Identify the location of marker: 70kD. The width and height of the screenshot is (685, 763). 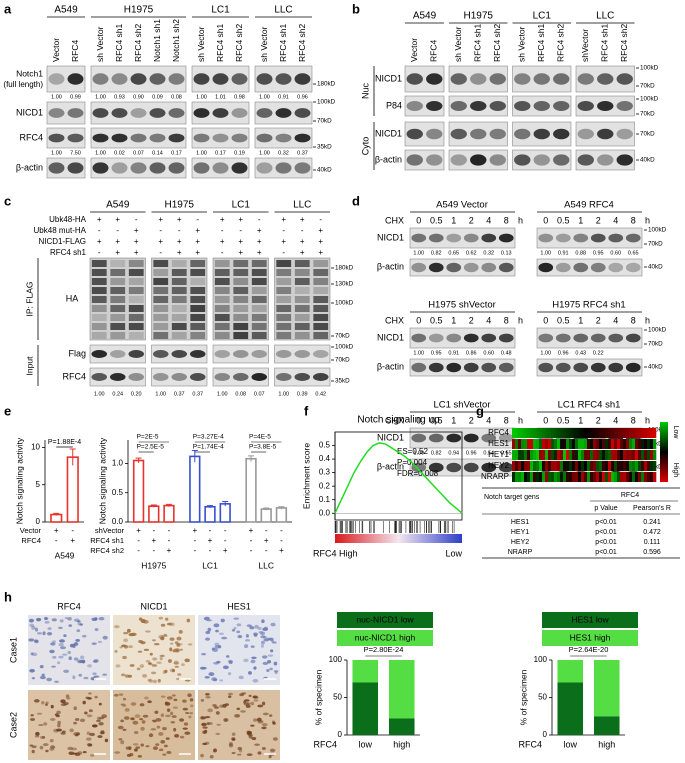
(655, 244).